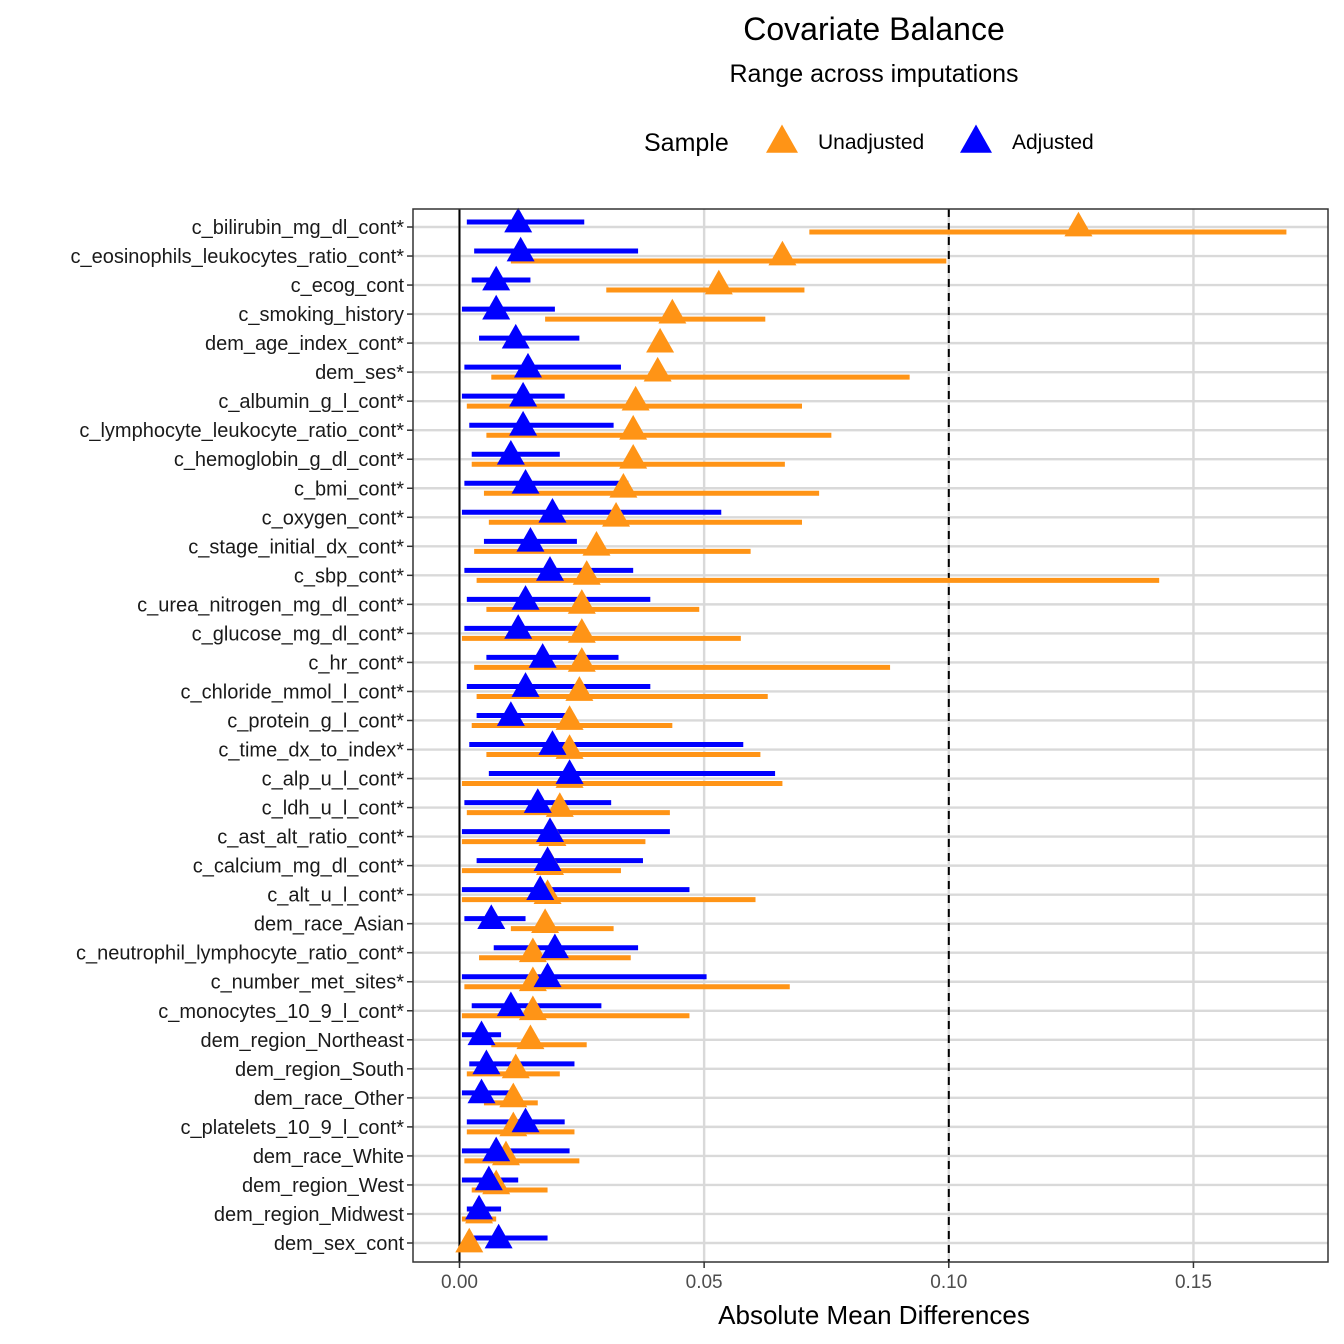 This screenshot has height=1344, width=1344. What do you see at coordinates (333, 809) in the screenshot?
I see `y-tick-label: c_ldh_u_l_cont*` at bounding box center [333, 809].